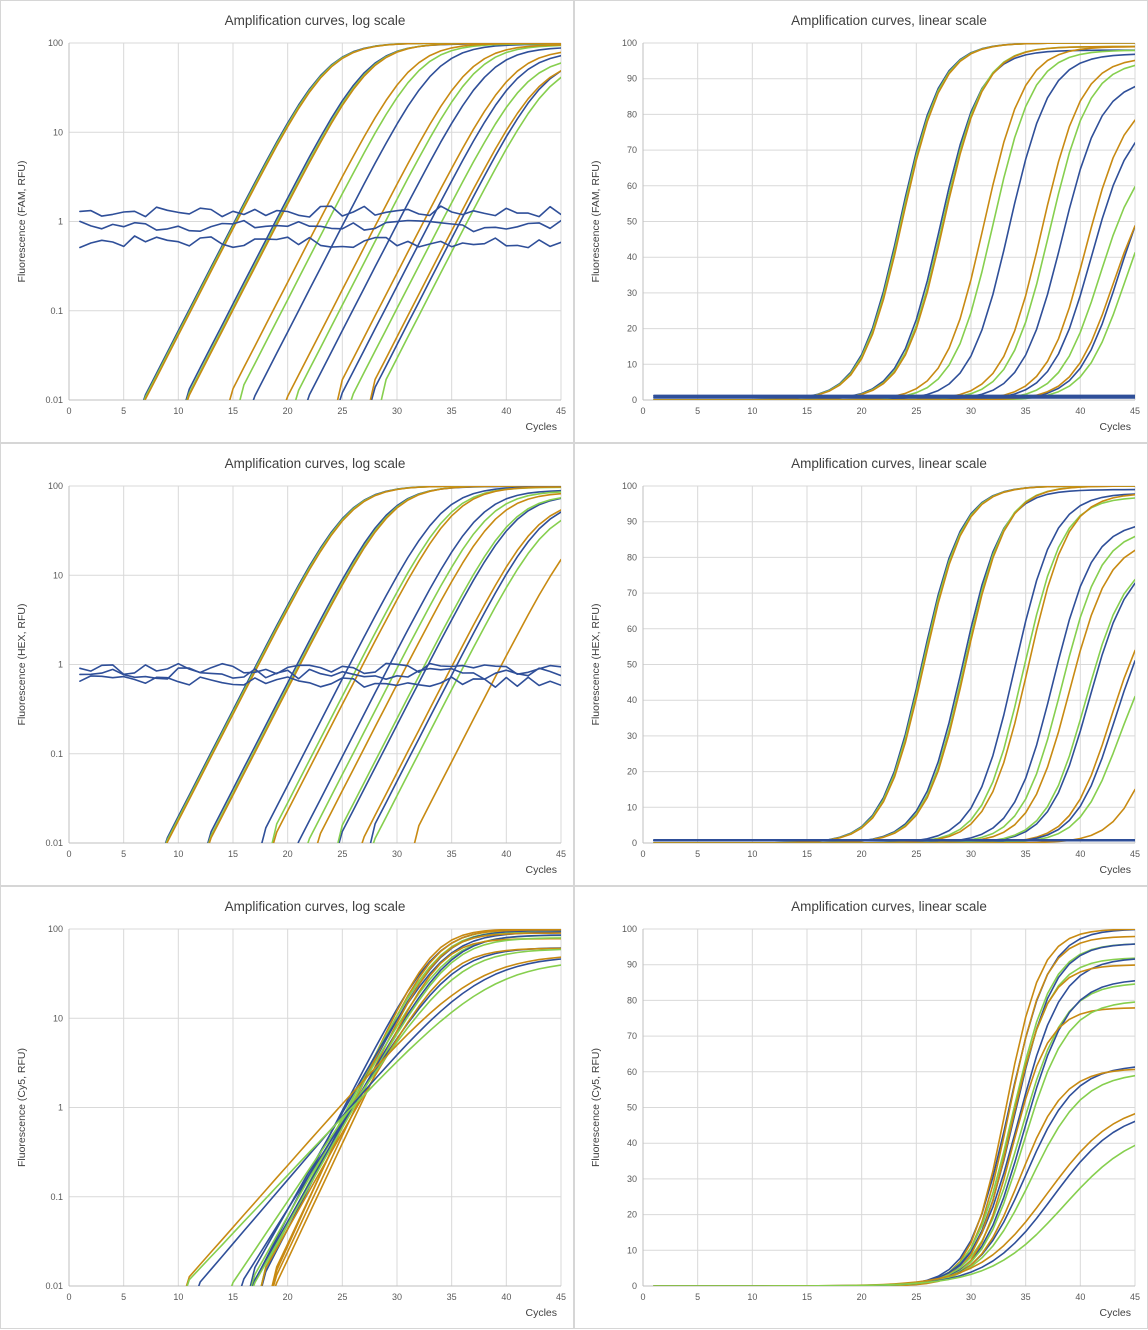 This screenshot has height=1330, width=1148. What do you see at coordinates (632, 700) in the screenshot?
I see `y-tick-label: 40` at bounding box center [632, 700].